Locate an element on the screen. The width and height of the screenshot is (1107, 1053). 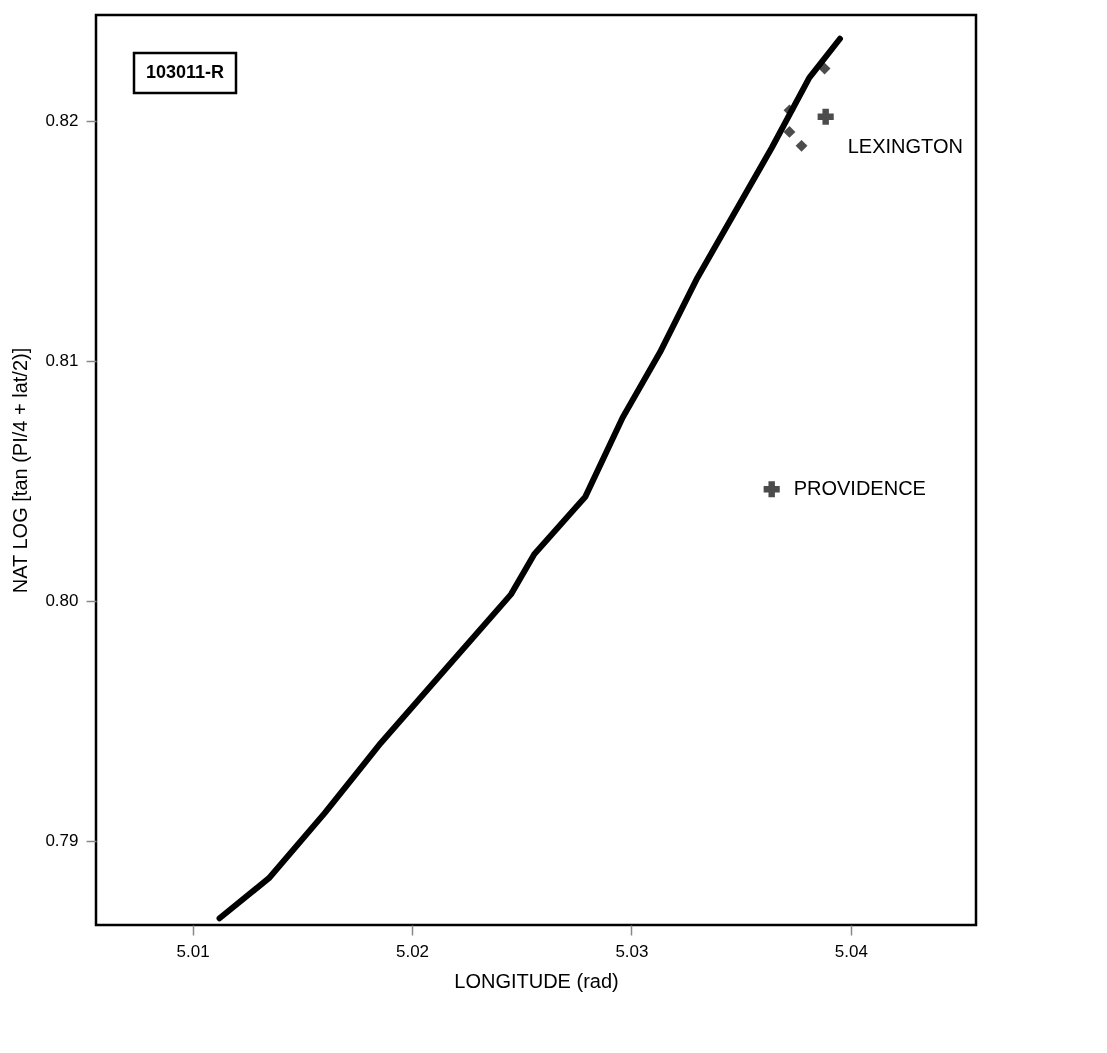
x-tick-label: 5.04 is located at coordinates (851, 951).